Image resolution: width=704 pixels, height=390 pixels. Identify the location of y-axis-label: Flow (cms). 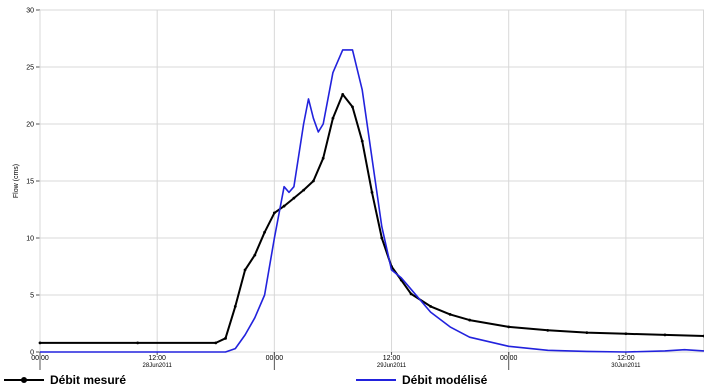
(16, 181).